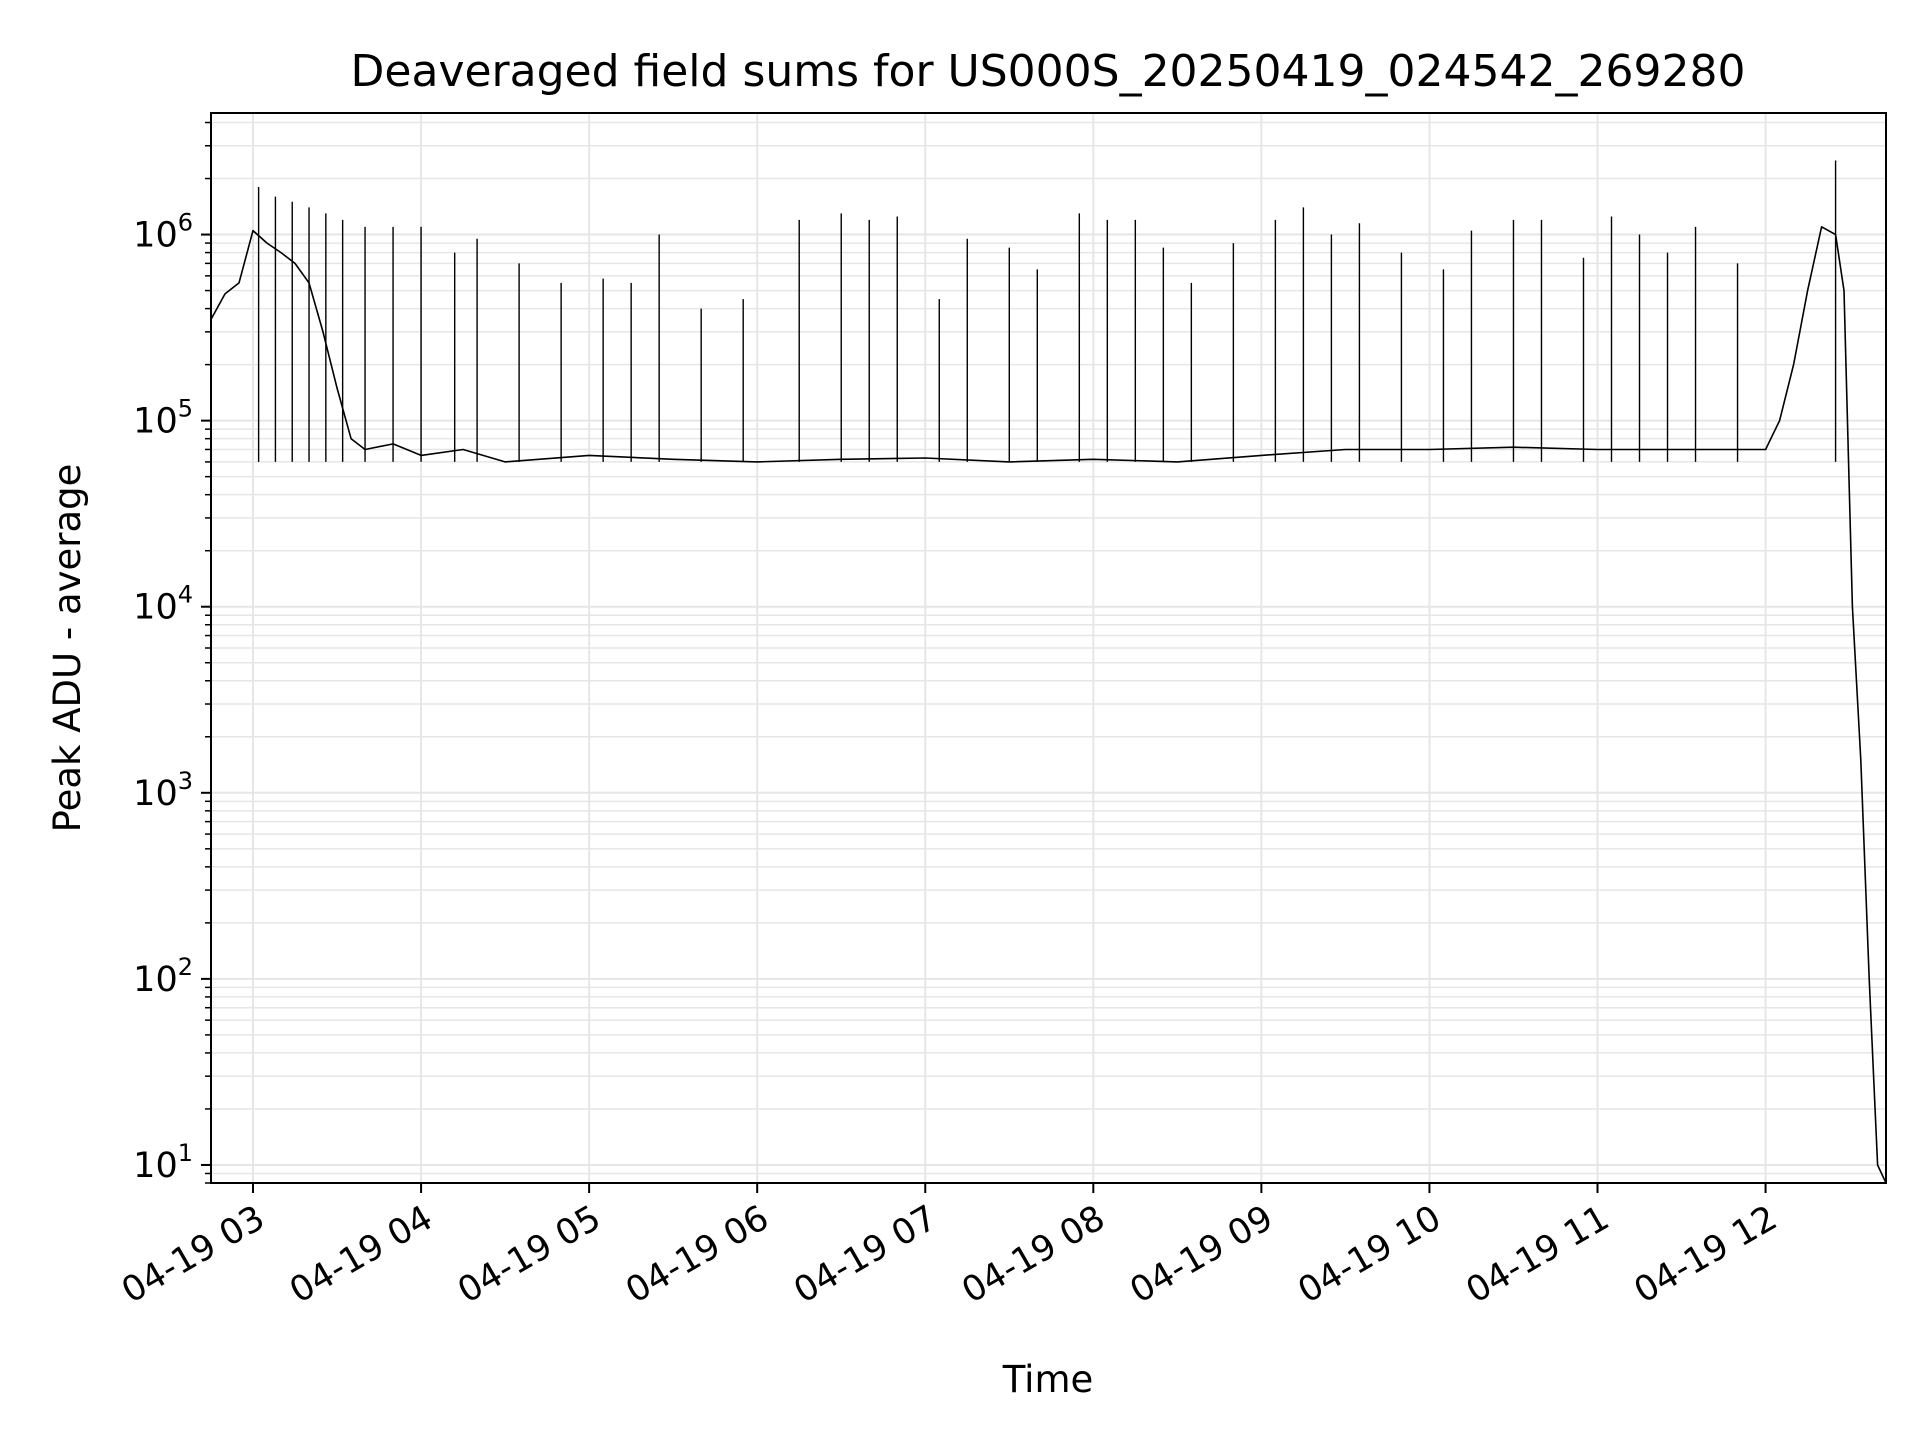 Image resolution: width=1920 pixels, height=1440 pixels. Describe the element at coordinates (163, 790) in the screenshot. I see `y-tick-label: 10³` at that location.